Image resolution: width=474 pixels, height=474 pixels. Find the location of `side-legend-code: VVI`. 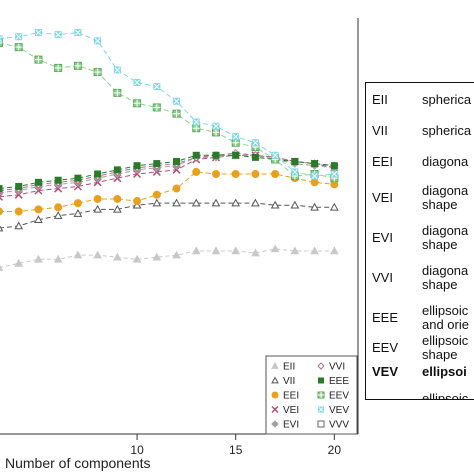

side-legend-code: VVI is located at coordinates (382, 277).